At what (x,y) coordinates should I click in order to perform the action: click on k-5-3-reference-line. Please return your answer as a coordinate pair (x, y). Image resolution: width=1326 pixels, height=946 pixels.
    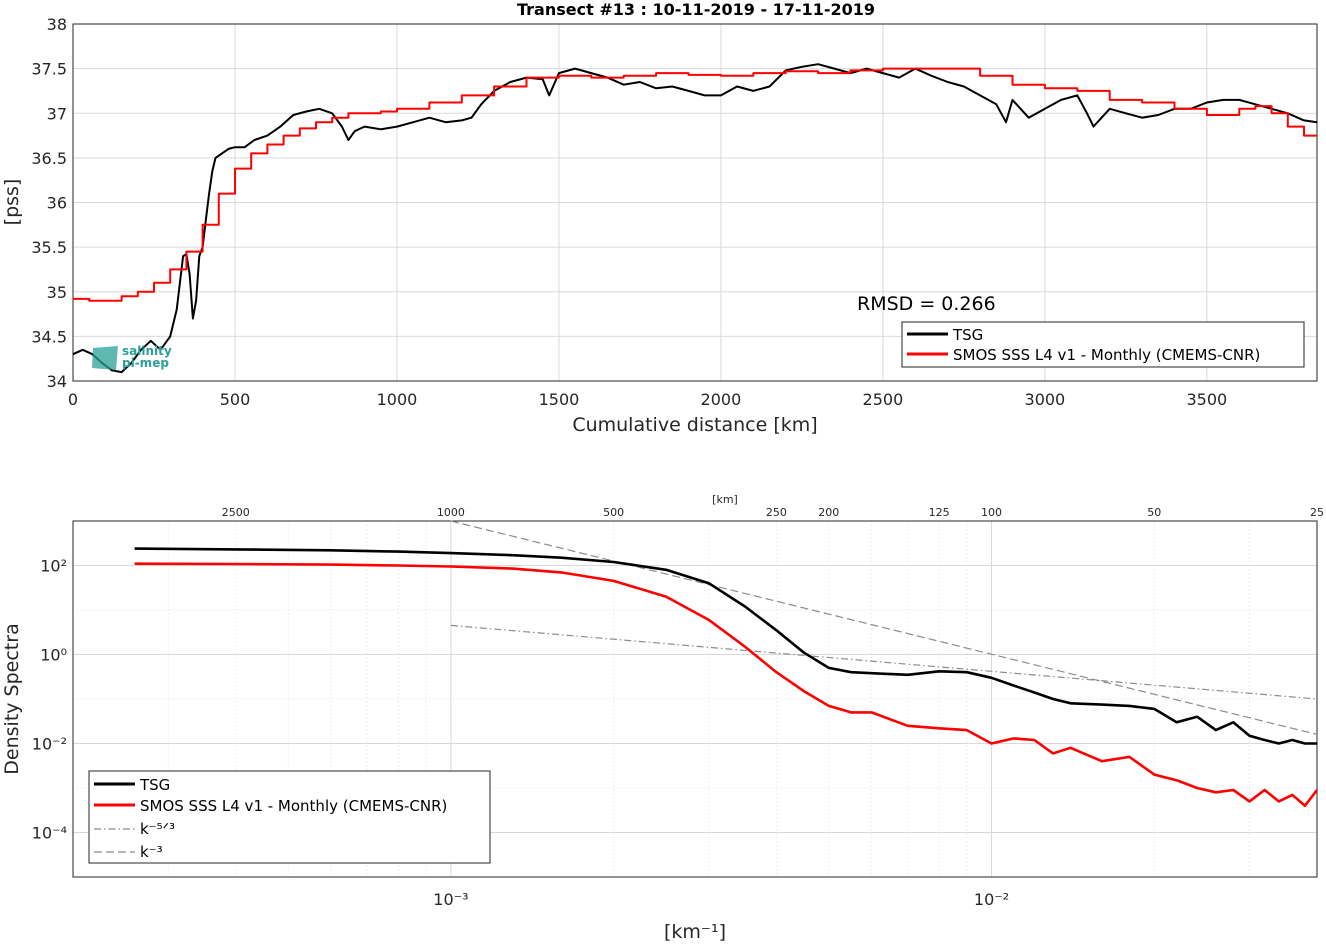
    Looking at the image, I should click on (884, 662).